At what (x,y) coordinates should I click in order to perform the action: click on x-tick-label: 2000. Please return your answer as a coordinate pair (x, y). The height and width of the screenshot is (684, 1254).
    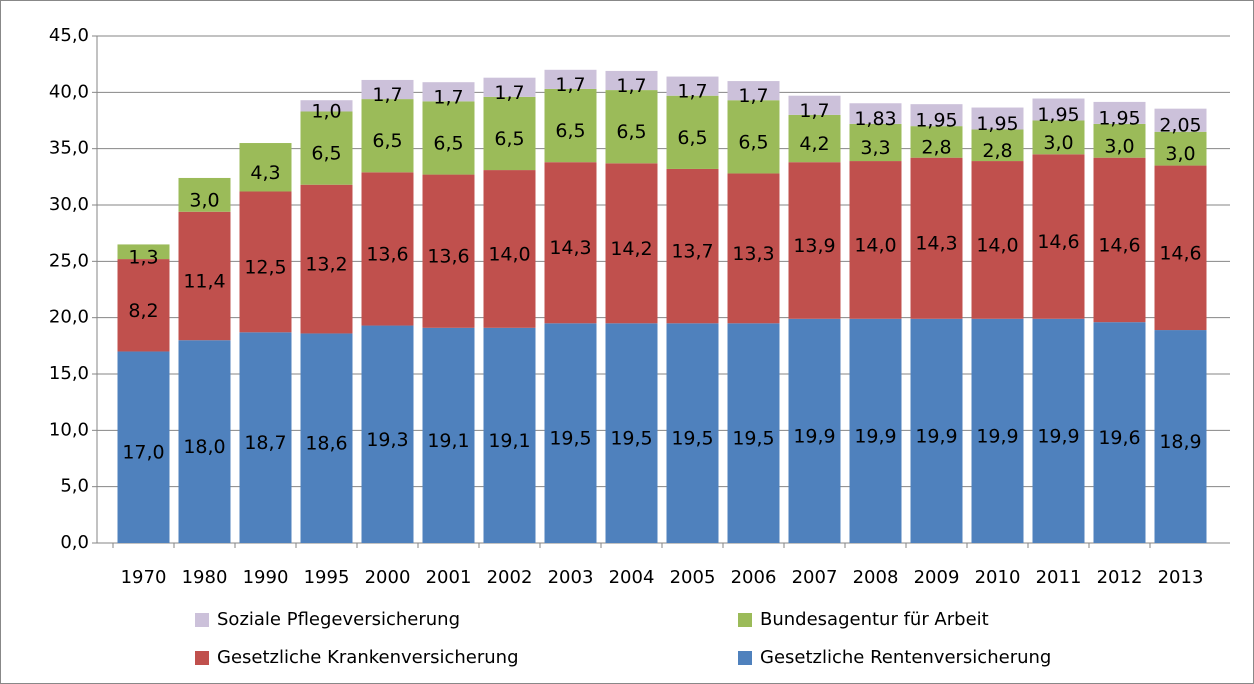
    Looking at the image, I should click on (388, 577).